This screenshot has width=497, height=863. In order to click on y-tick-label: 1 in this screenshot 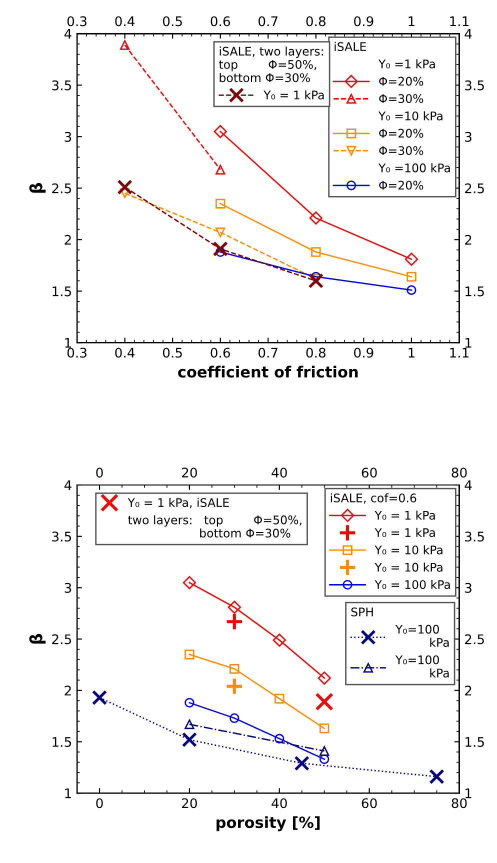, I will do `click(68, 793)`.